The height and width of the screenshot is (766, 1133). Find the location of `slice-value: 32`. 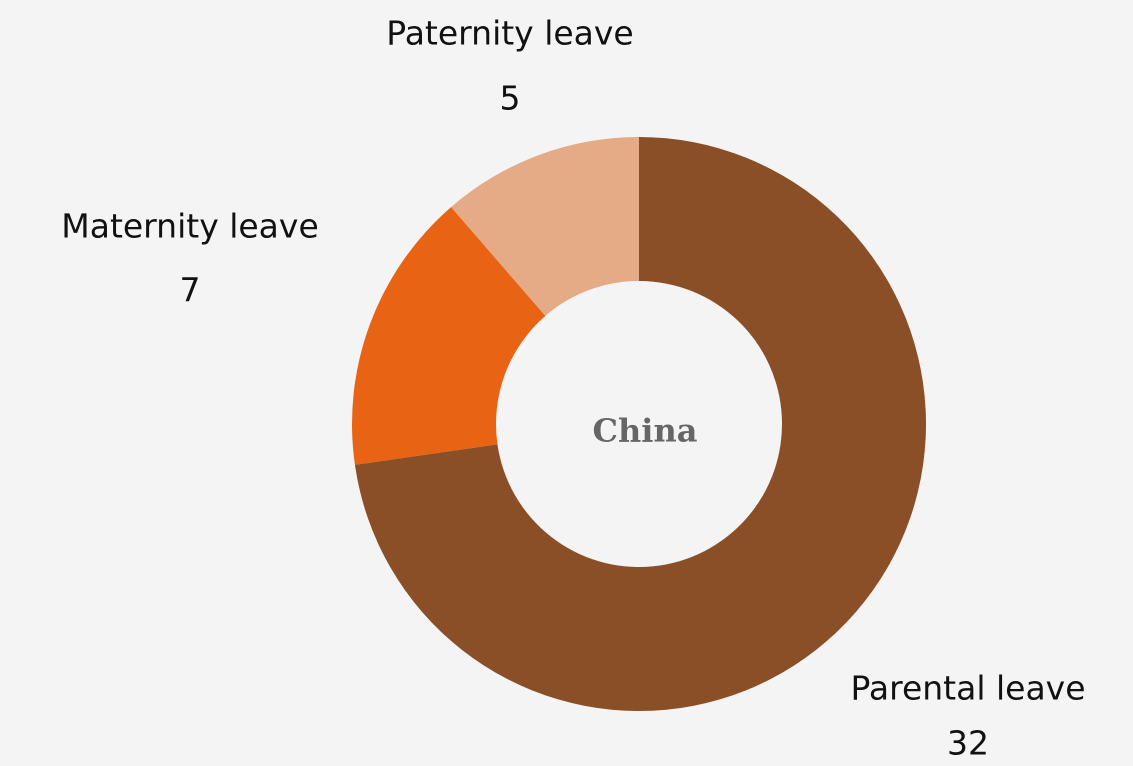

slice-value: 32 is located at coordinates (968, 743).